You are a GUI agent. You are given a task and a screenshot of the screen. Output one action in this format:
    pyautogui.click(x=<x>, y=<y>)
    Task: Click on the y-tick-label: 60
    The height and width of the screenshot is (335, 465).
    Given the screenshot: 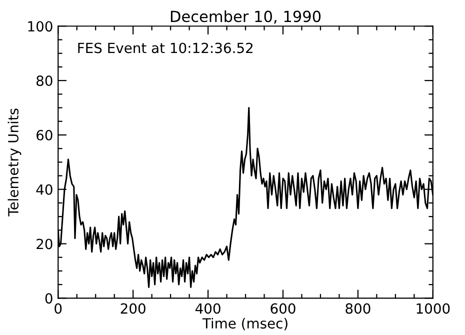 What is the action you would take?
    pyautogui.click(x=44, y=135)
    